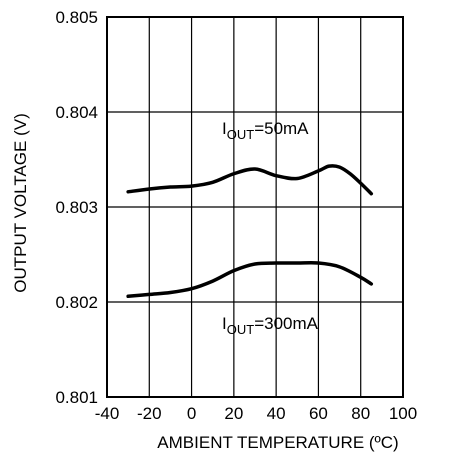 The image size is (462, 459). Describe the element at coordinates (76, 112) in the screenshot. I see `y-tick-label: 0.804` at that location.